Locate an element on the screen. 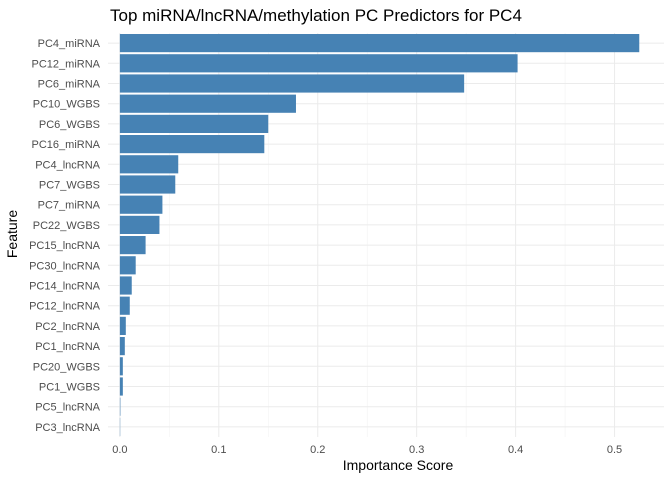 This screenshot has height=480, width=672. y-tick-label: PC14_lncRNA is located at coordinates (65, 287).